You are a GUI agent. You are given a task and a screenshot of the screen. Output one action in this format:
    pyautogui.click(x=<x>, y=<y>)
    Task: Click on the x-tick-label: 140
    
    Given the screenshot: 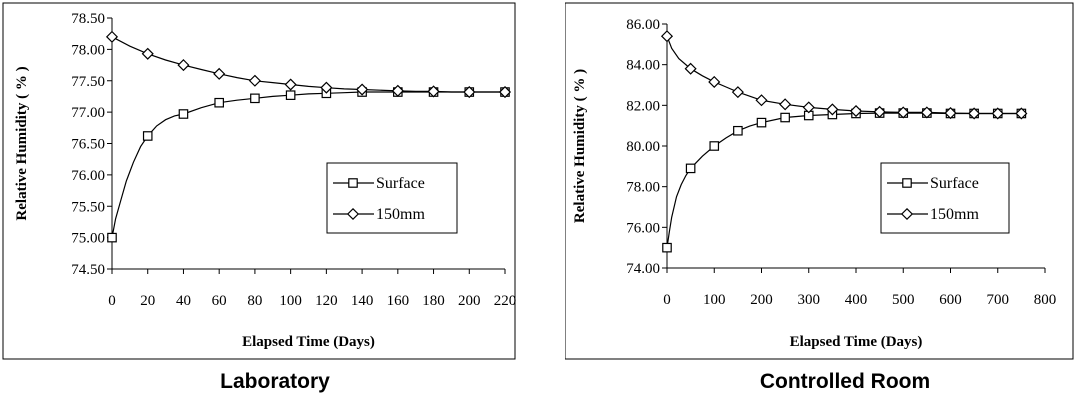 What is the action you would take?
    pyautogui.click(x=362, y=301)
    